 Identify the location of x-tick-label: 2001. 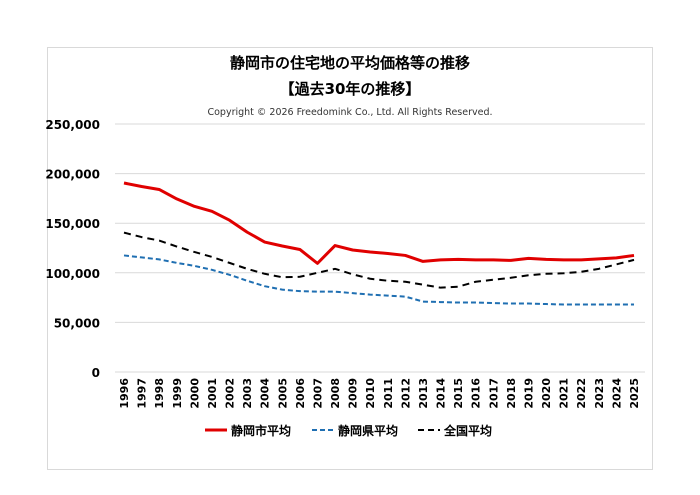
(212, 393).